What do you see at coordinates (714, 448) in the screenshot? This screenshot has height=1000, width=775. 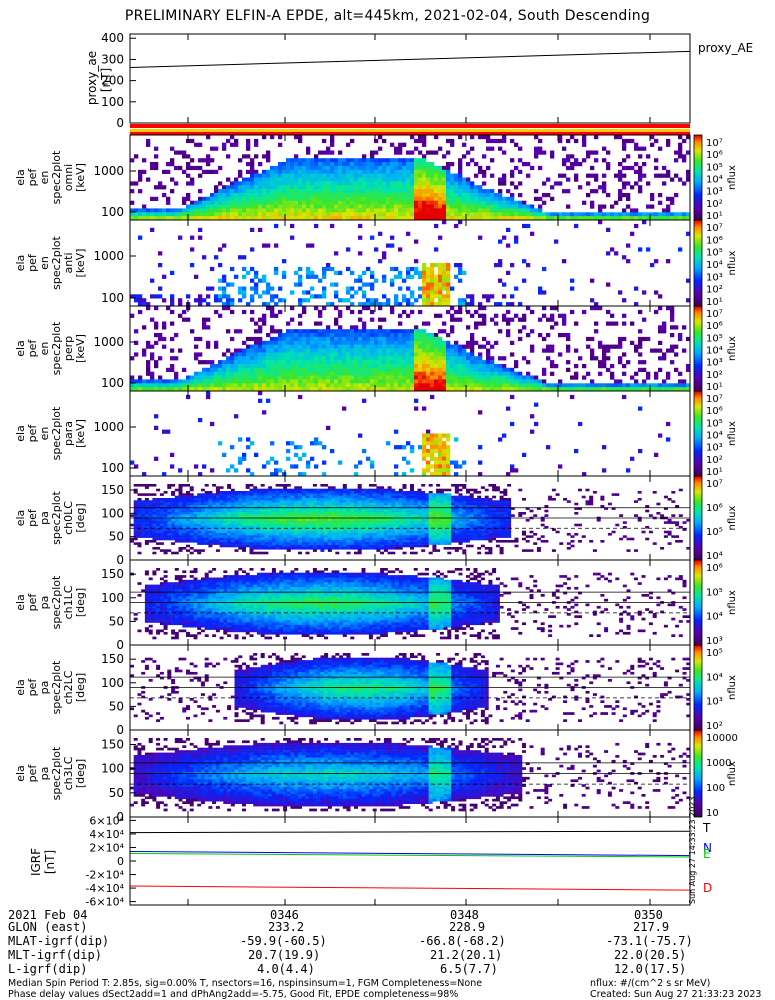 I see `colorbar-tick-label: 10³` at bounding box center [714, 448].